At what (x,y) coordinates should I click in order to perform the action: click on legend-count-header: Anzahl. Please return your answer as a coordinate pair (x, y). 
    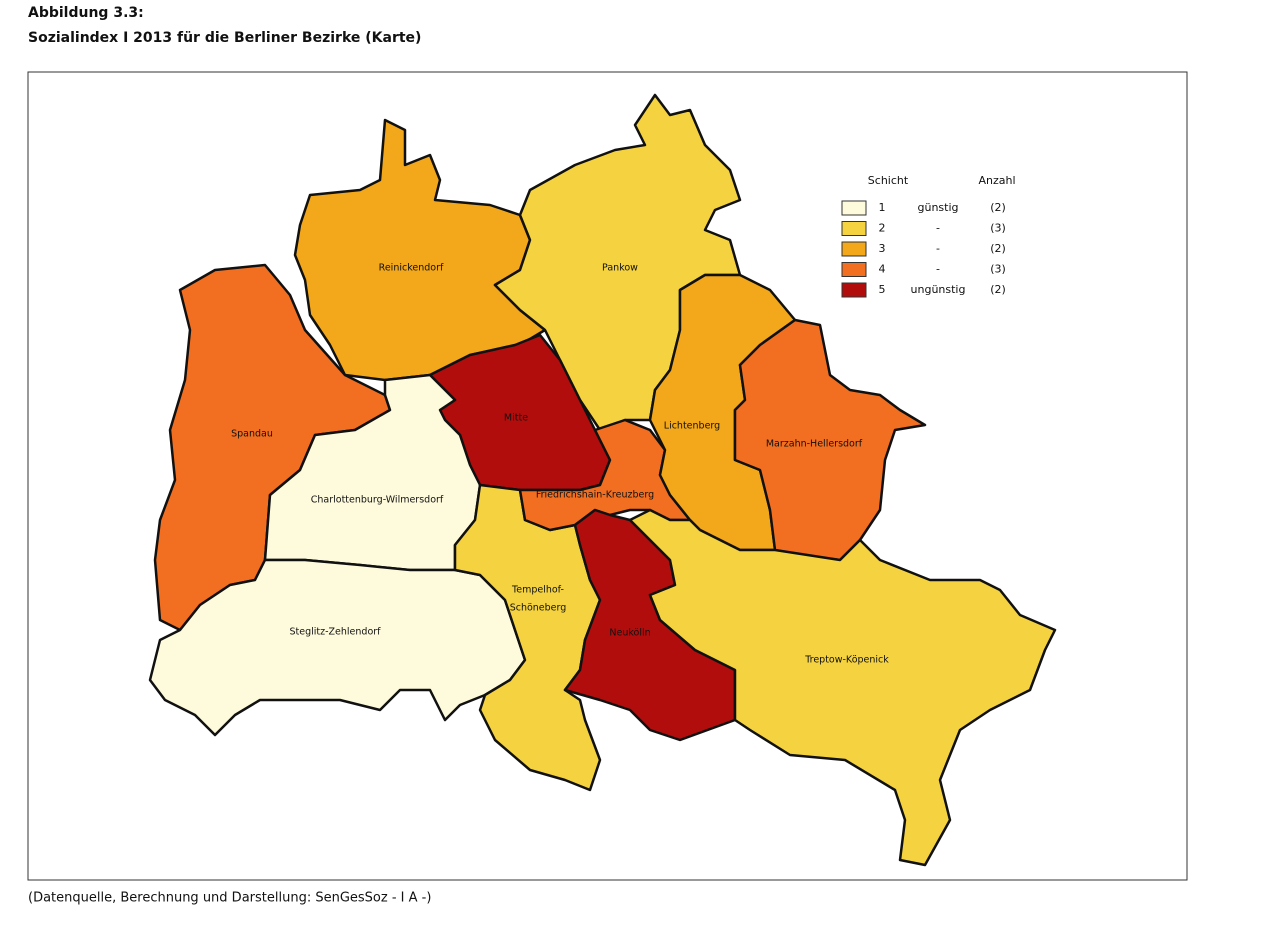
    Looking at the image, I should click on (996, 180).